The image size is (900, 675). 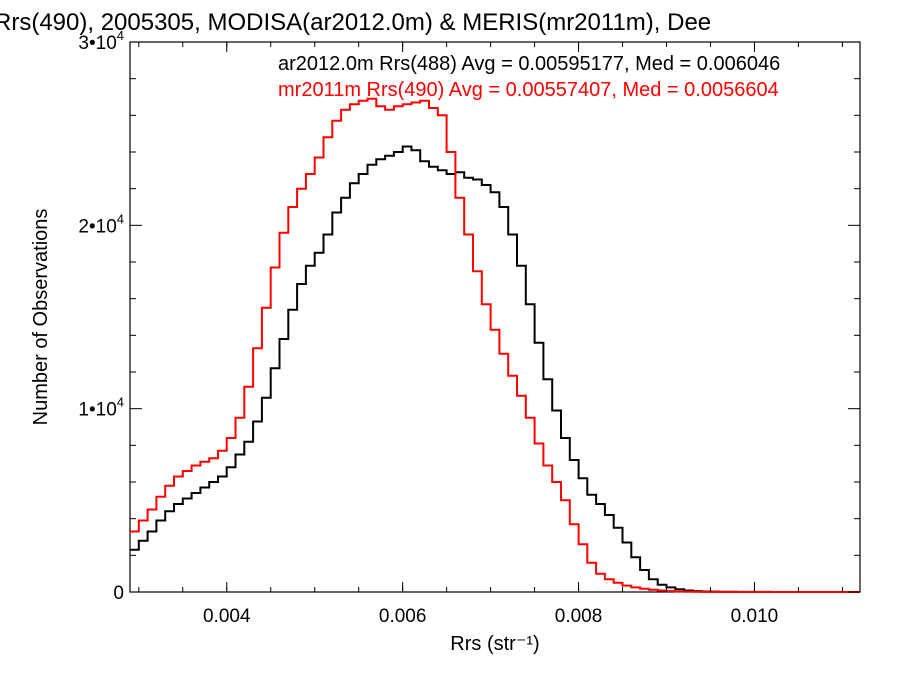 What do you see at coordinates (97, 43) in the screenshot?
I see `y-tick-label-base: 3•10` at bounding box center [97, 43].